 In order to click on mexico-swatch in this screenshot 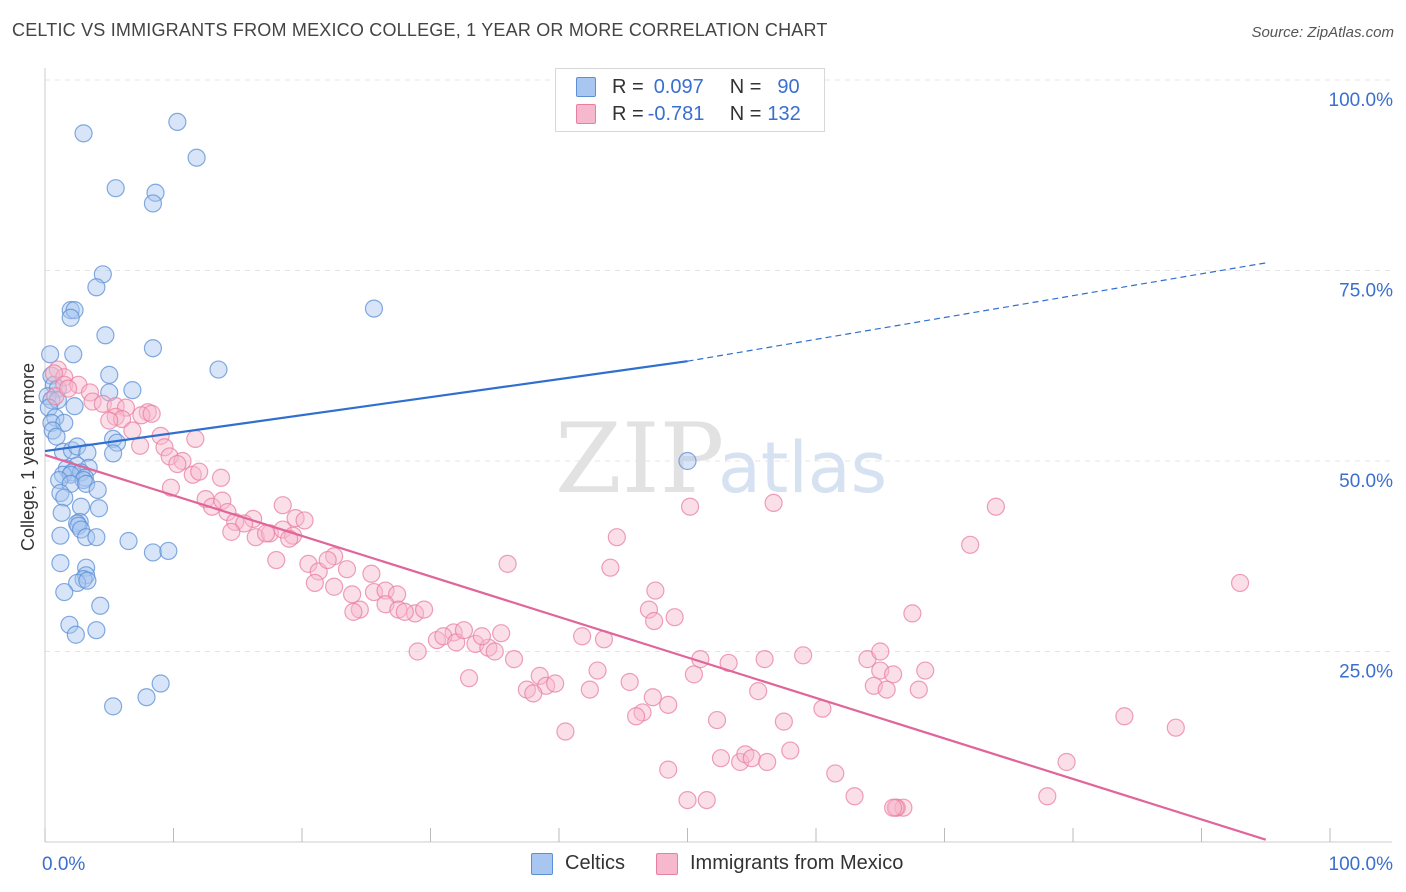, I will do `click(586, 114)`.